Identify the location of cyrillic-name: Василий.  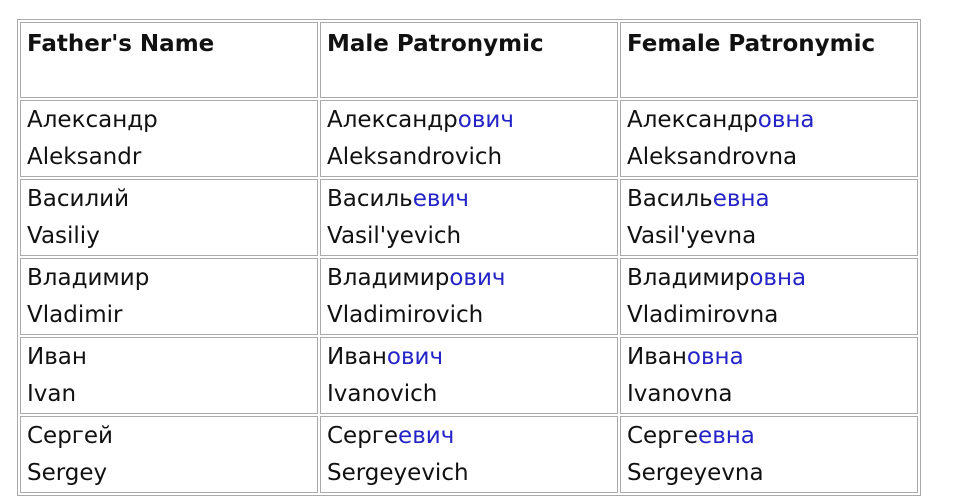
(78, 199).